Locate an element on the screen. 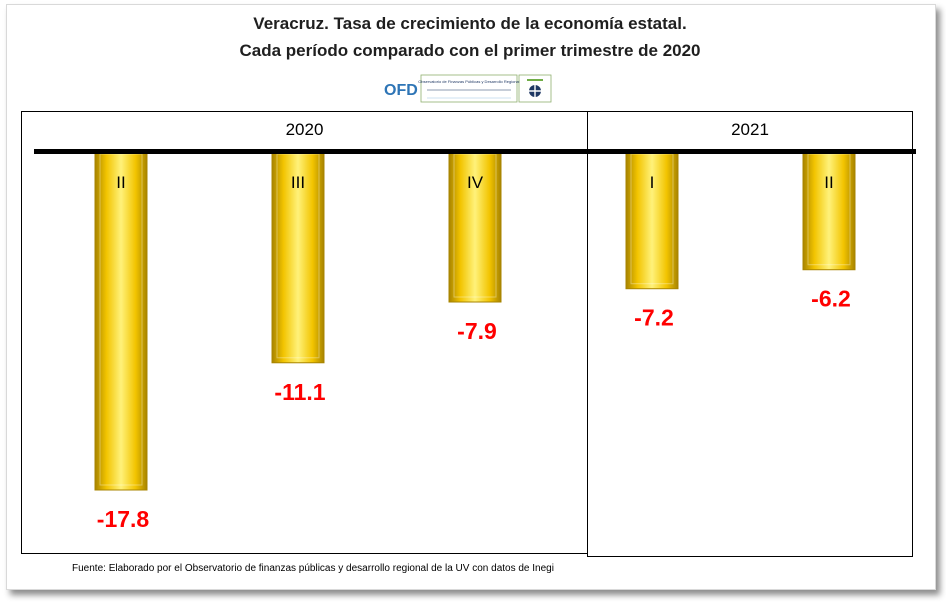 This screenshot has width=946, height=602. value-label-4: -7.2 is located at coordinates (654, 318).